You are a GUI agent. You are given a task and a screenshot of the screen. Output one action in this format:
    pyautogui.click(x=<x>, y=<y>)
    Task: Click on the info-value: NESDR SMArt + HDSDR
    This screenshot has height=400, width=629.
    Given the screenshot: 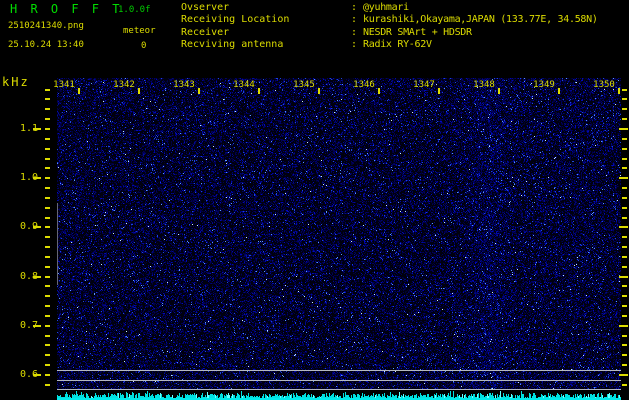 What is the action you would take?
    pyautogui.click(x=417, y=32)
    